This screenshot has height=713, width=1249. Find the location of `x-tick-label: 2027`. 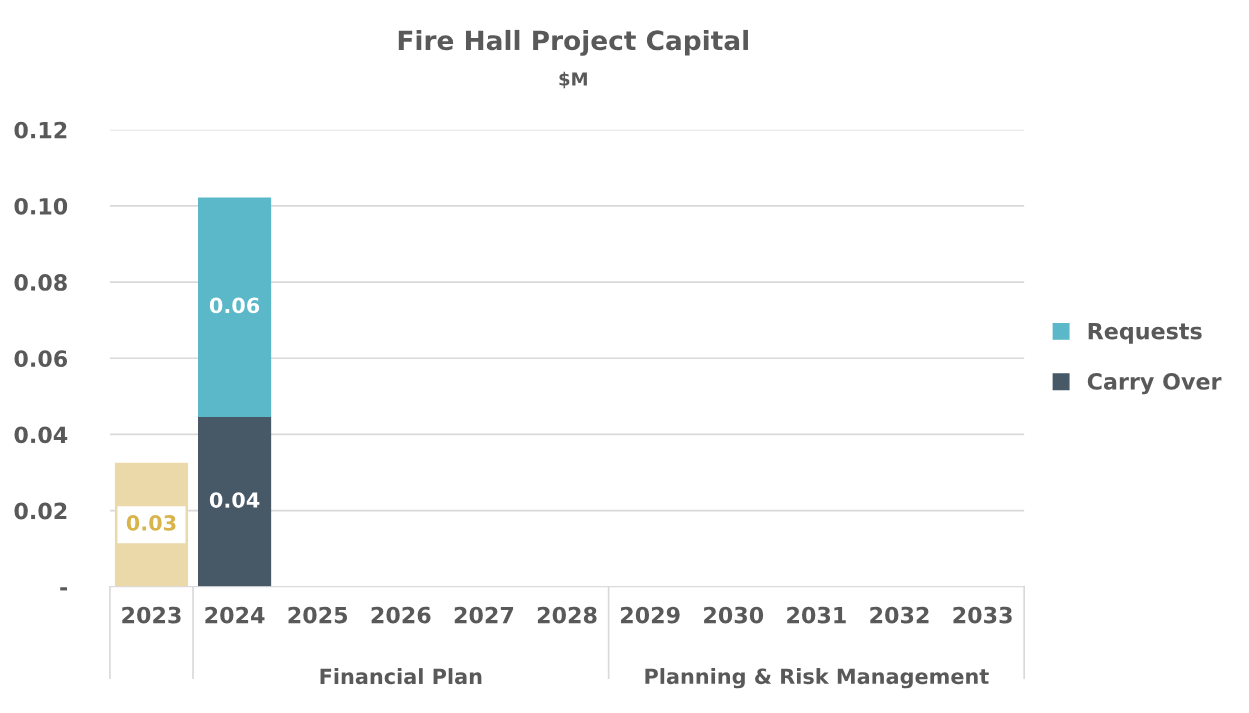

x-tick-label: 2027 is located at coordinates (484, 615).